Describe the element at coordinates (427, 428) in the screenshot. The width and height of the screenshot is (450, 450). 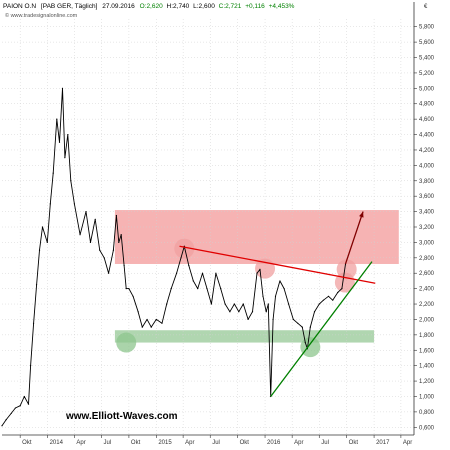
I see `y-tick-label: 0,600` at that location.